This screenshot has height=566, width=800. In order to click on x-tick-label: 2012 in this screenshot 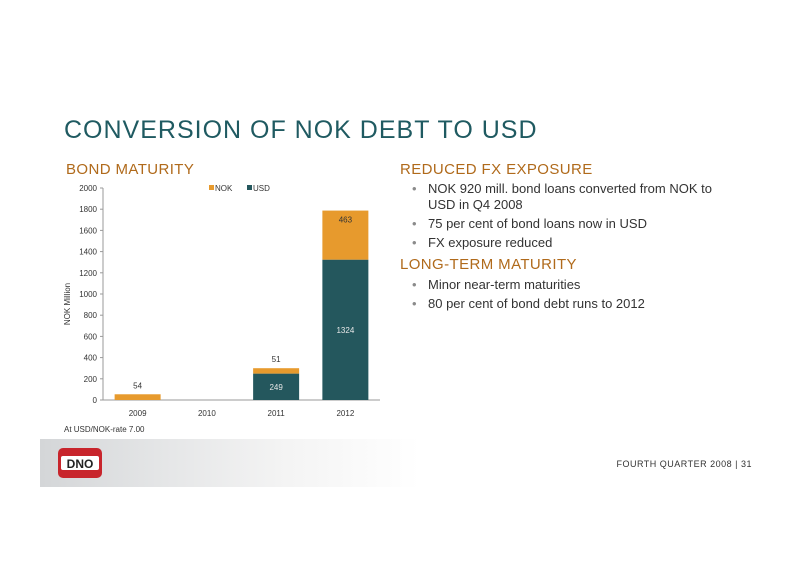, I will do `click(345, 413)`.